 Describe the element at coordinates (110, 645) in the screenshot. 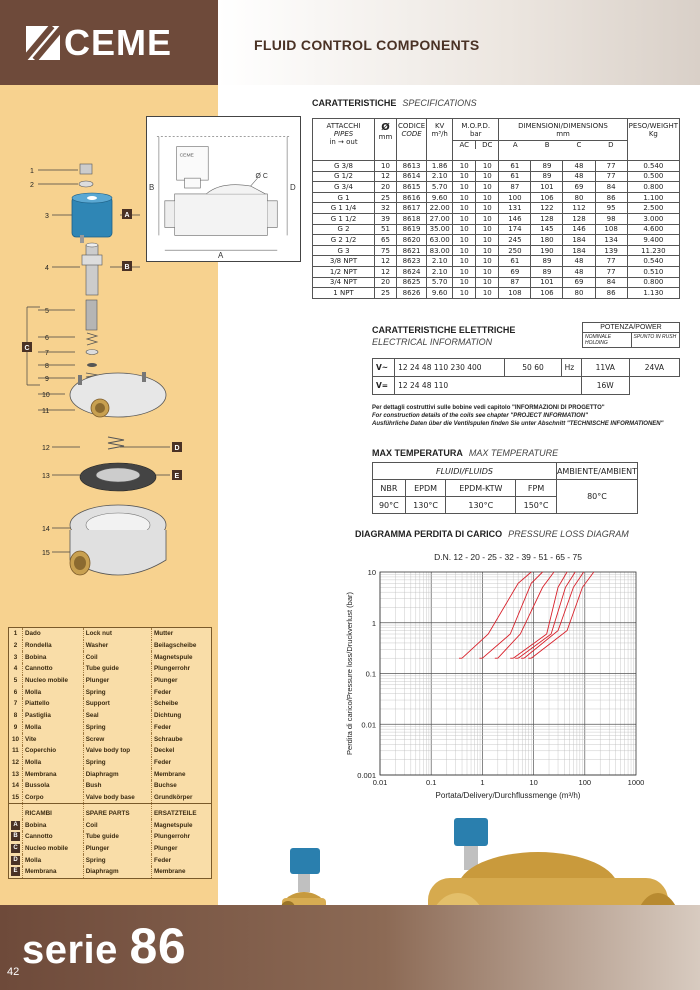

I see `parts-row: 2 Rondella Washer Beilagscheibe` at that location.